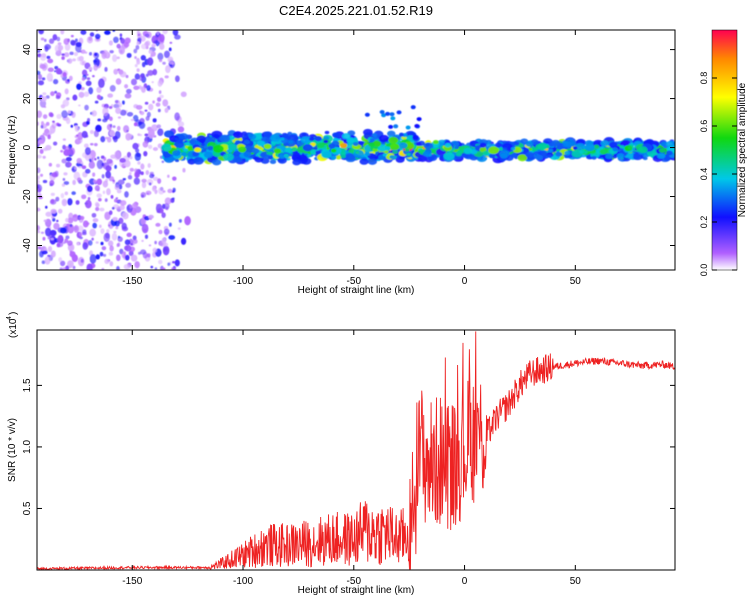 Image resolution: width=750 pixels, height=600 pixels. What do you see at coordinates (465, 581) in the screenshot?
I see `snr-xtick-label: 0` at bounding box center [465, 581].